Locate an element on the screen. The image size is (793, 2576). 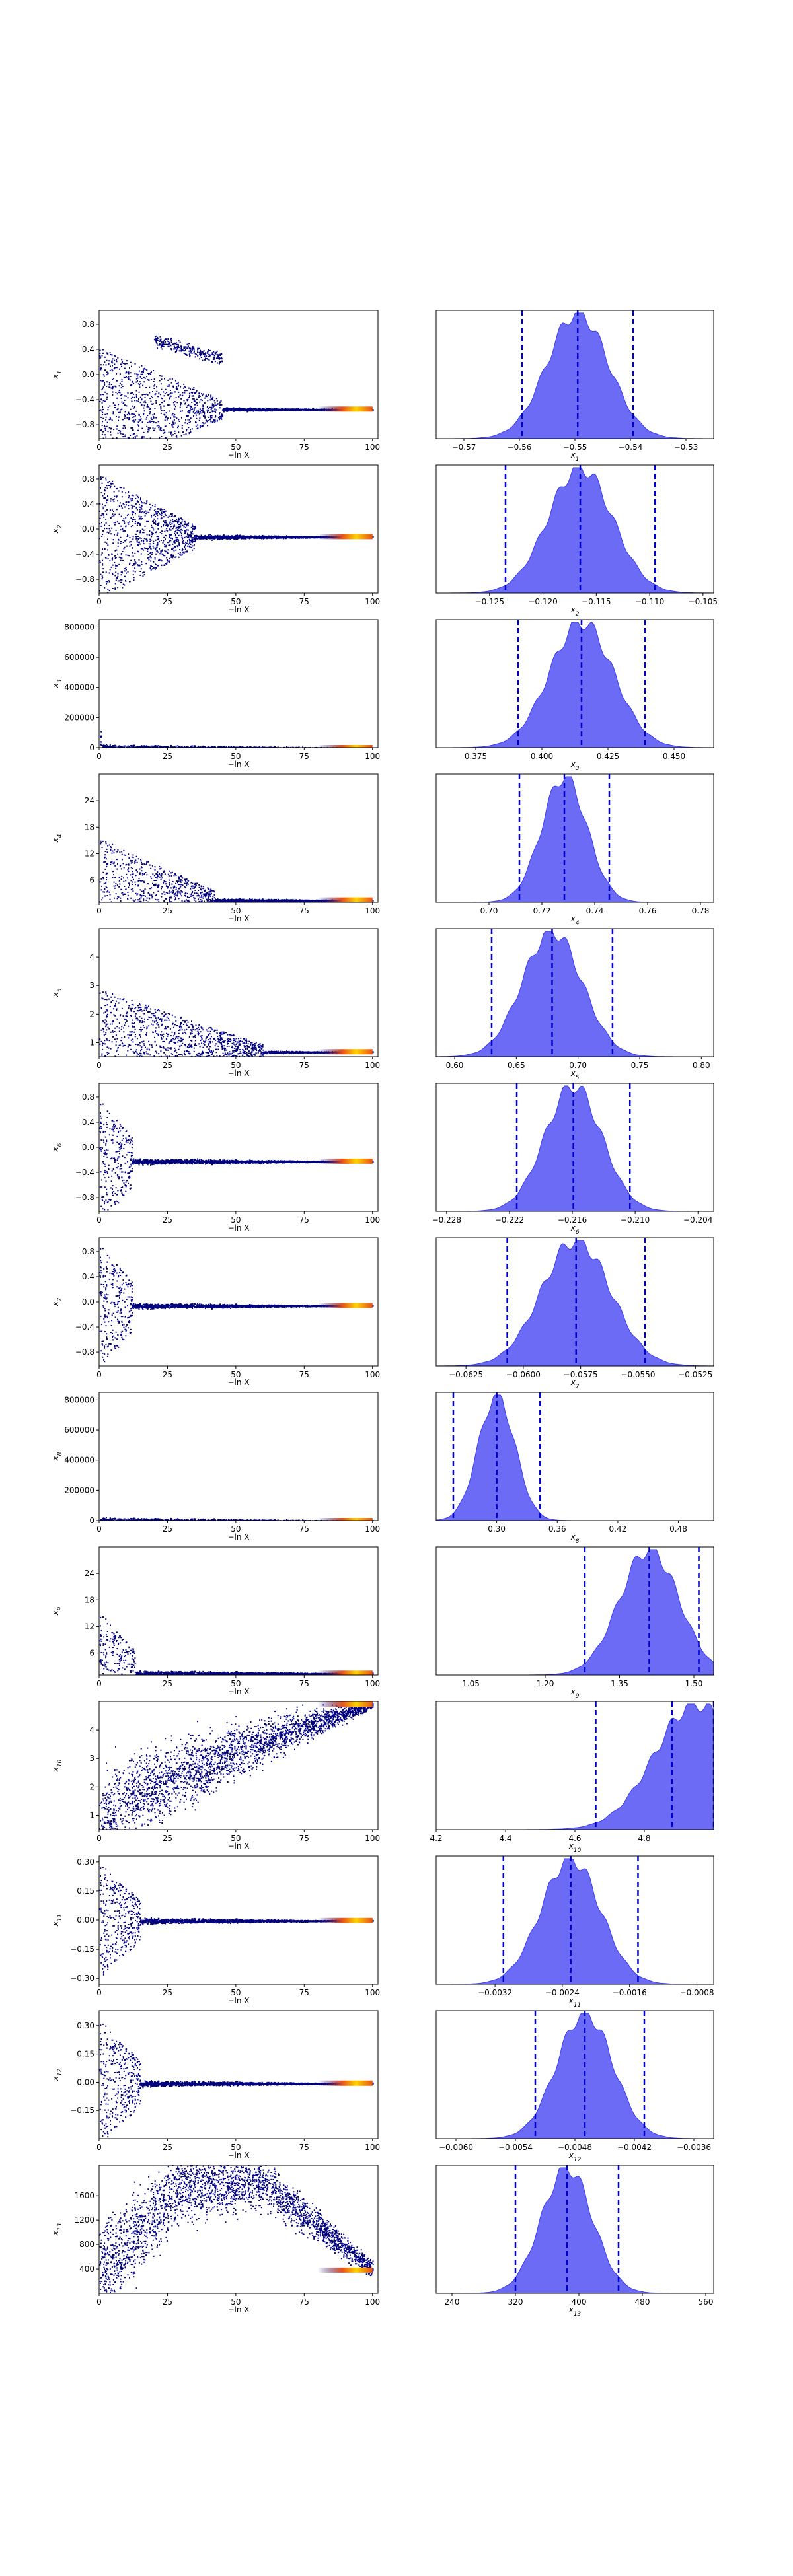
y-tick-label: 400000 is located at coordinates (79, 1460).